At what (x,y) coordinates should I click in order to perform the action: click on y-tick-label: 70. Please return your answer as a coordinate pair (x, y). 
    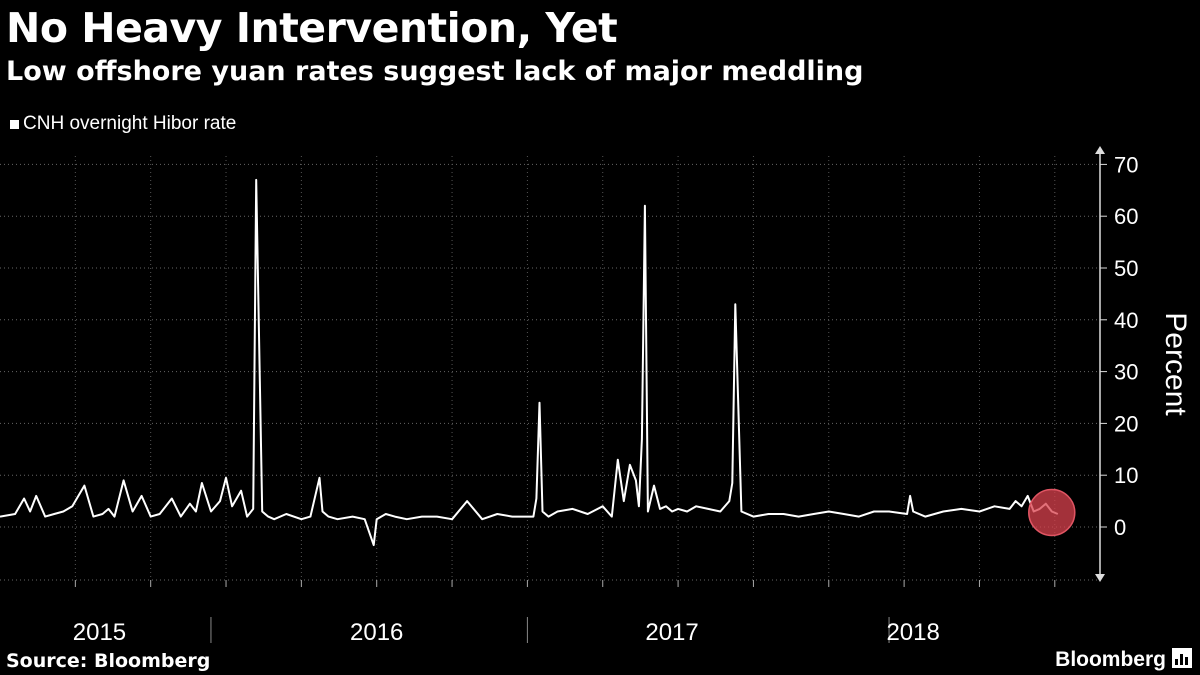
    Looking at the image, I should click on (1126, 164).